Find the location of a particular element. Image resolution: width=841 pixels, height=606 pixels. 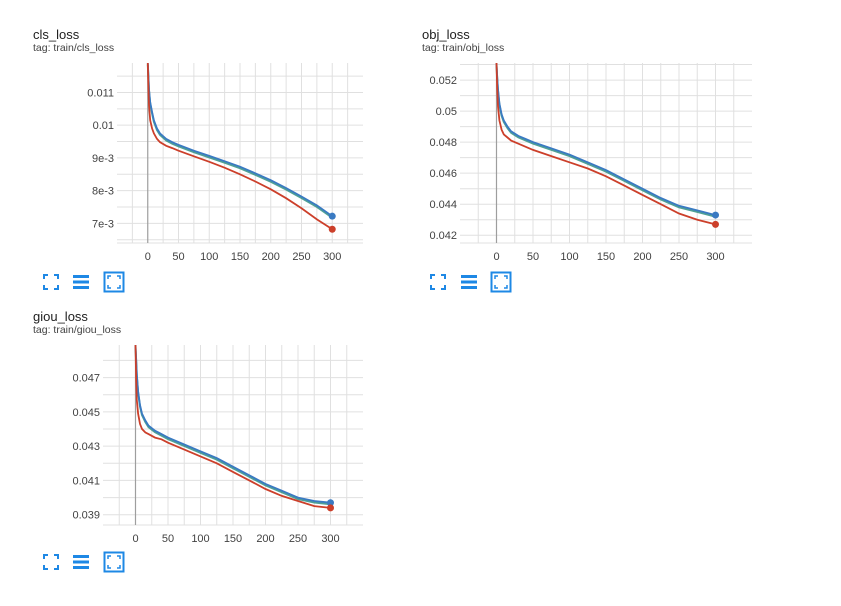

y-tick-label: 0.047 is located at coordinates (86, 379).